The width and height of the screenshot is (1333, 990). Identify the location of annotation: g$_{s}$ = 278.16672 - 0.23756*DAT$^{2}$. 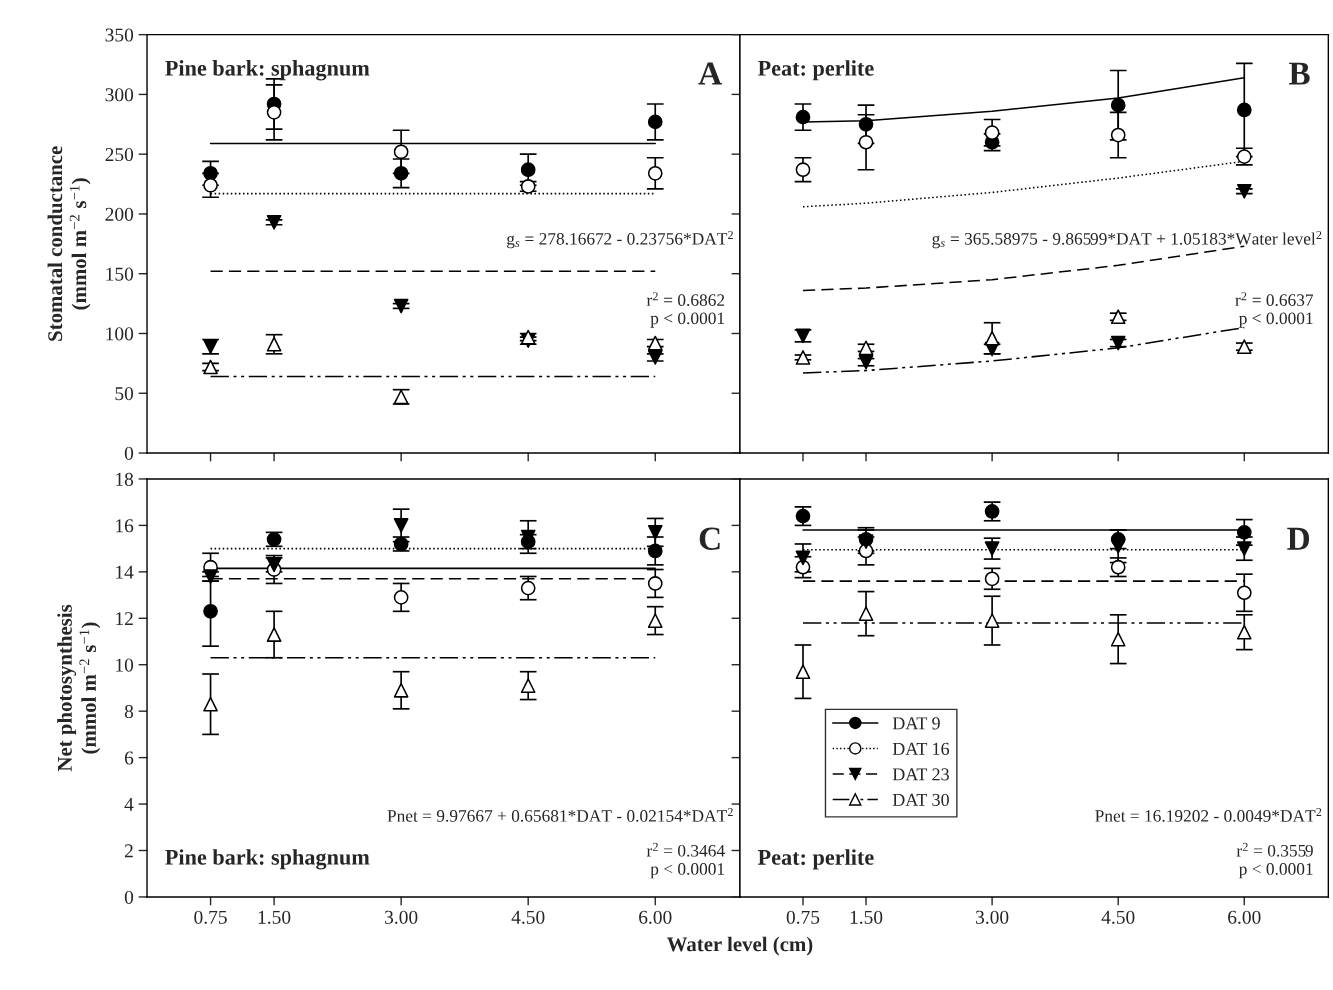
(619, 239).